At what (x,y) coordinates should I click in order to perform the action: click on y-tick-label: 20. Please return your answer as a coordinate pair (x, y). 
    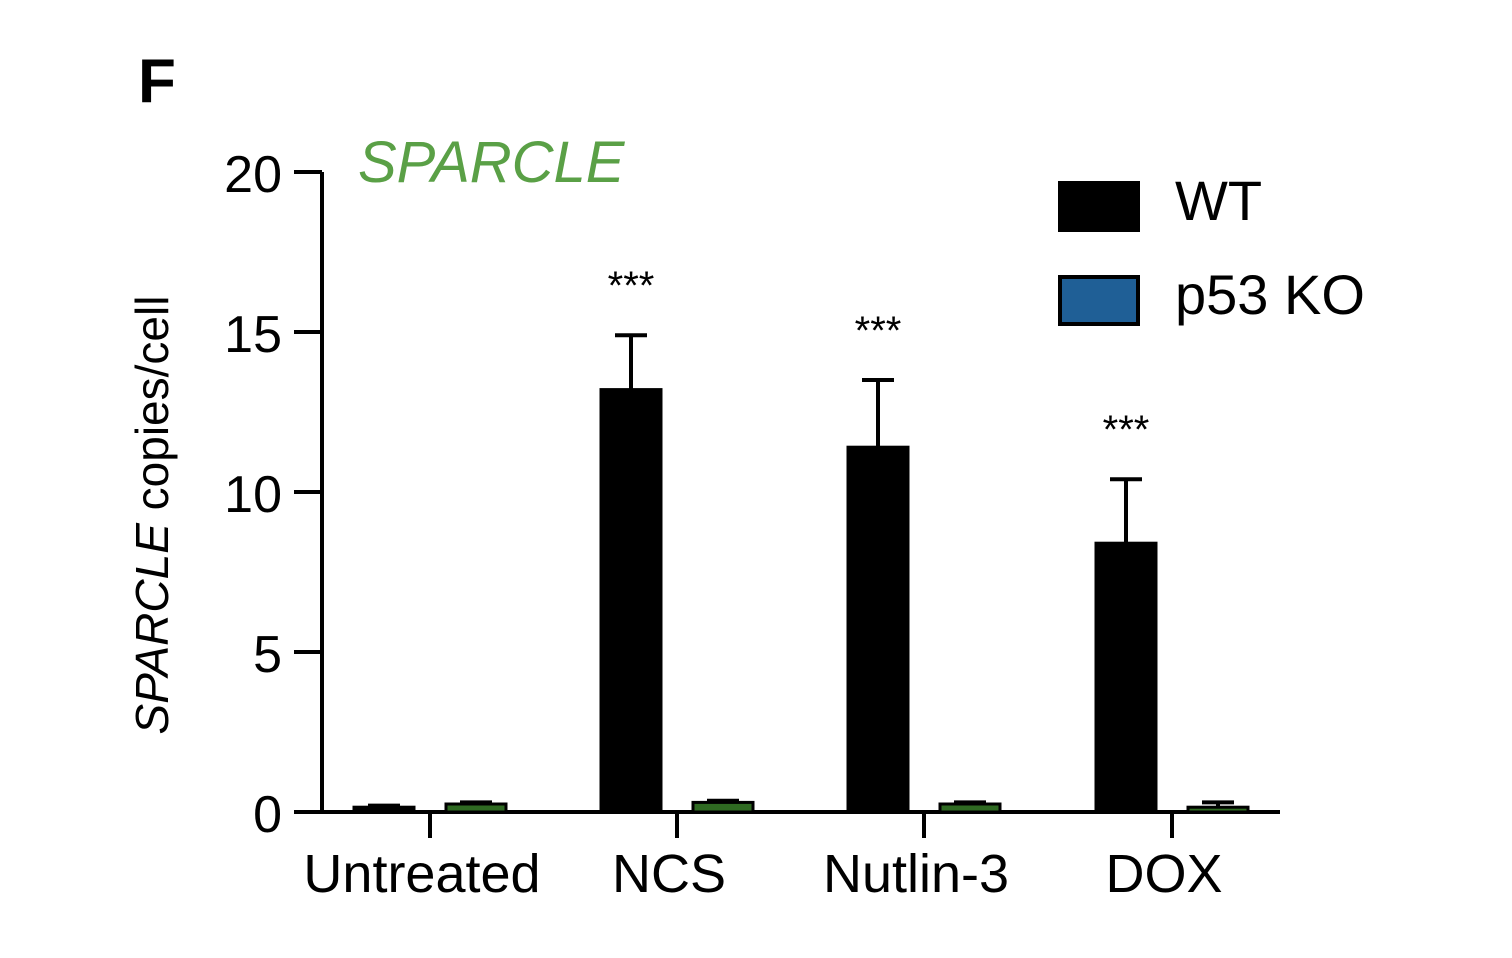
    Looking at the image, I should click on (253, 175).